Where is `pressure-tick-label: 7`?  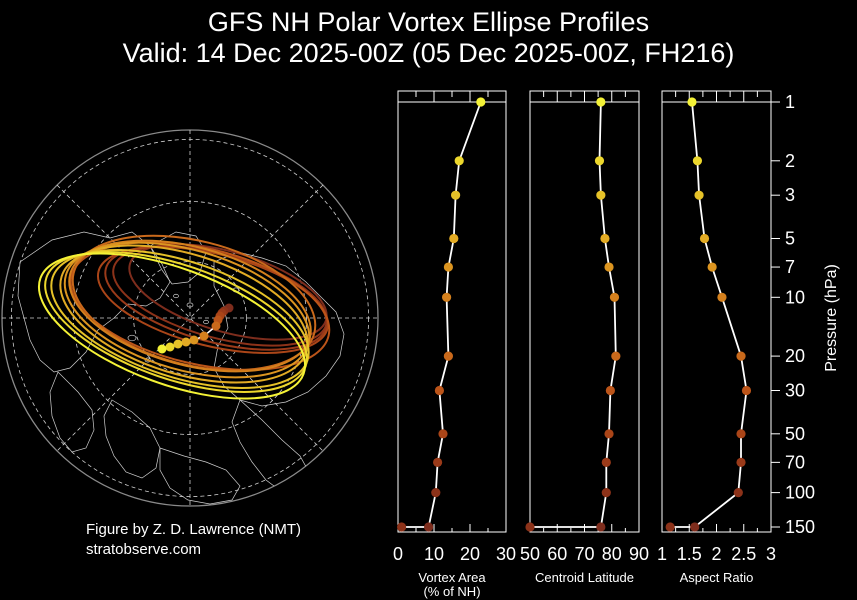
pressure-tick-label: 7 is located at coordinates (790, 267).